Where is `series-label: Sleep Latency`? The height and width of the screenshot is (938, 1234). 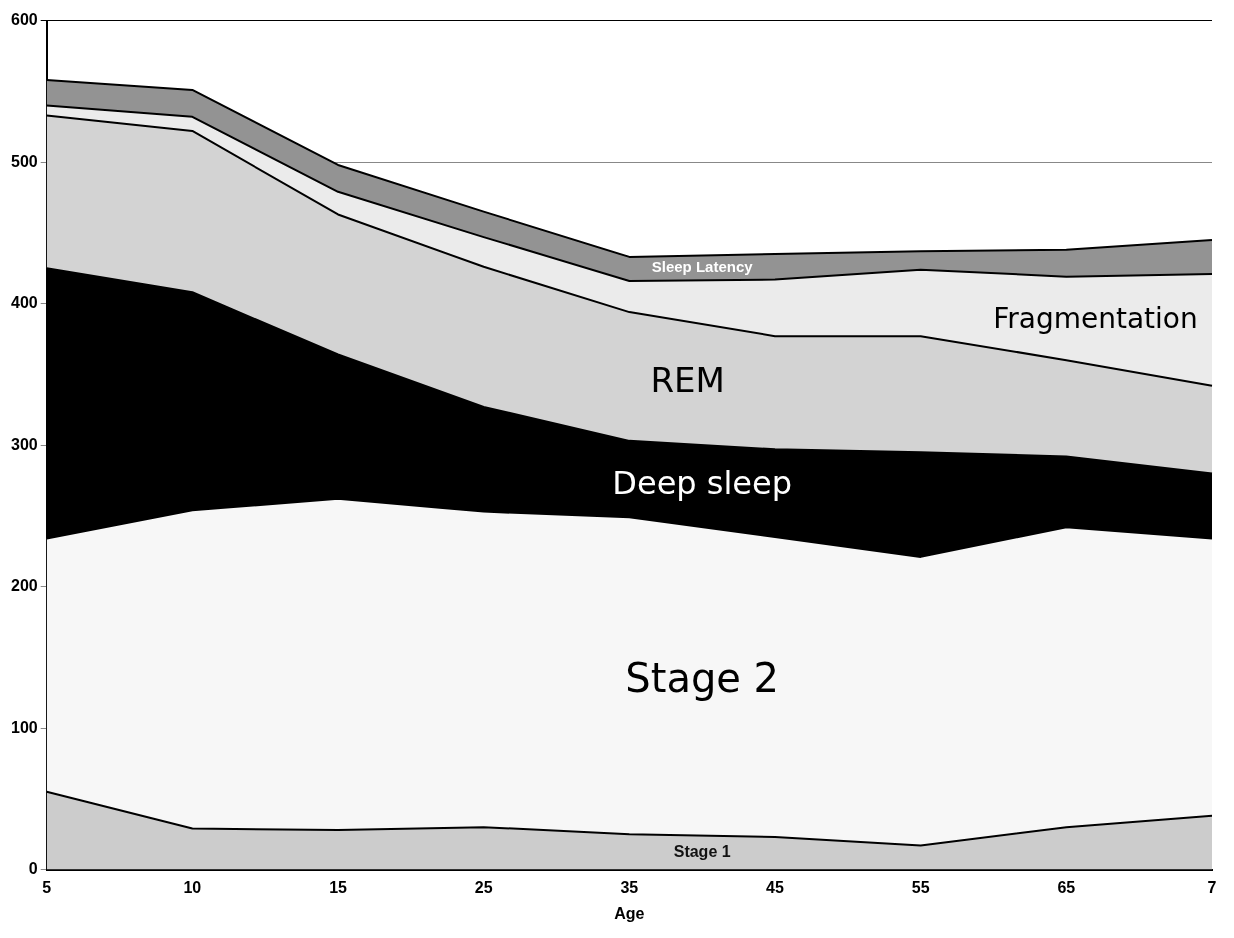
series-label: Sleep Latency is located at coordinates (702, 267).